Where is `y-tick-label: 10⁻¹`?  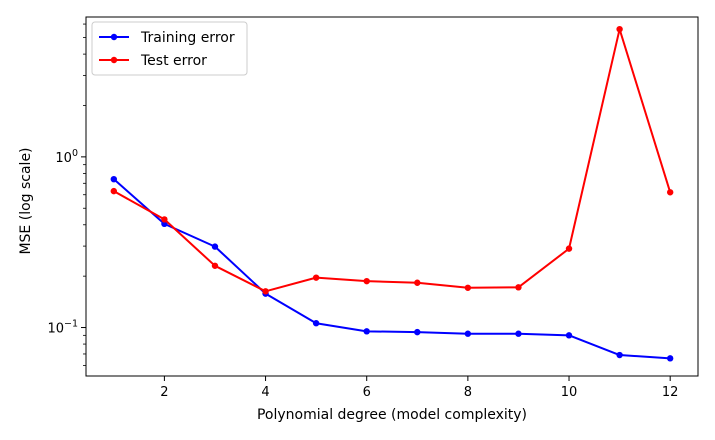
y-tick-label: 10⁻¹ is located at coordinates (62, 328).